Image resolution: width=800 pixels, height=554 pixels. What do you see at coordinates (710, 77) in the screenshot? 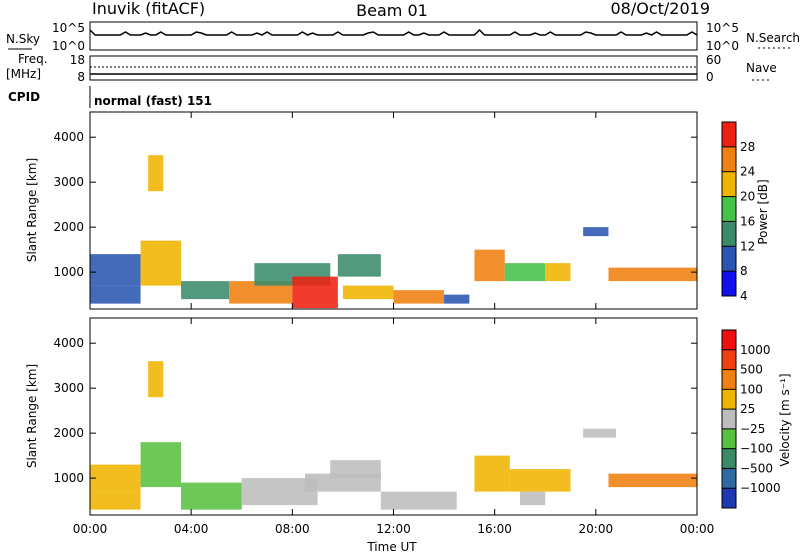
I see `nave-tick-bottom: 0` at bounding box center [710, 77].